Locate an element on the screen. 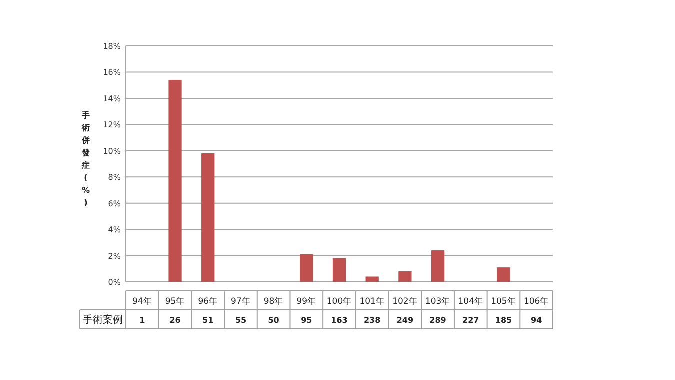  text: 185 is located at coordinates (503, 320).